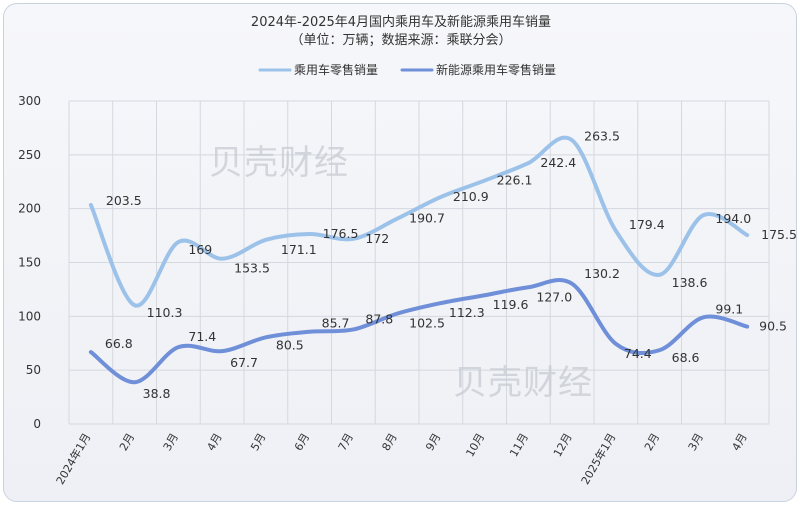 The image size is (800, 505). I want to click on data-label-1: 110.3, so click(165, 312).